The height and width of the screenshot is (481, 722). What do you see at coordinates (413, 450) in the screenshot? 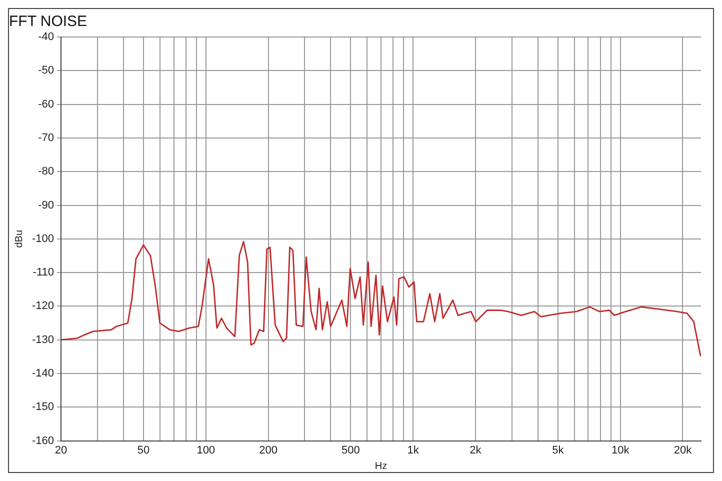
I see `x-tick-label: 1k` at bounding box center [413, 450].